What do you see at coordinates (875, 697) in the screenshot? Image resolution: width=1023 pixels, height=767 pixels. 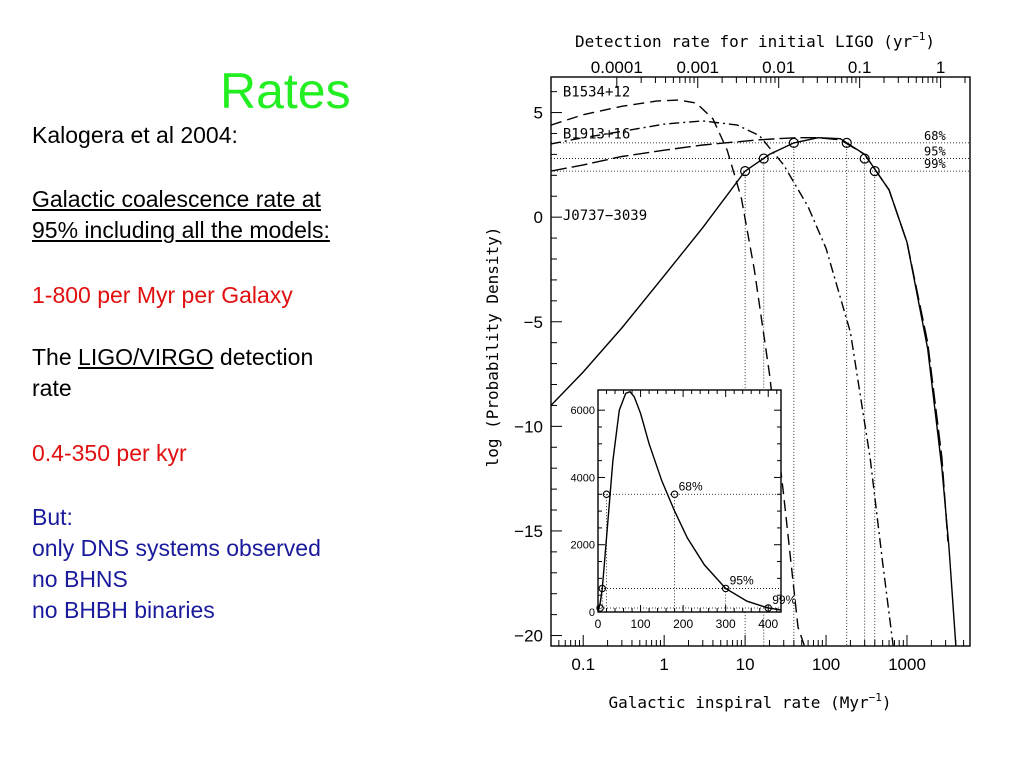 I see `x-axis-title-sup: −1` at bounding box center [875, 697].